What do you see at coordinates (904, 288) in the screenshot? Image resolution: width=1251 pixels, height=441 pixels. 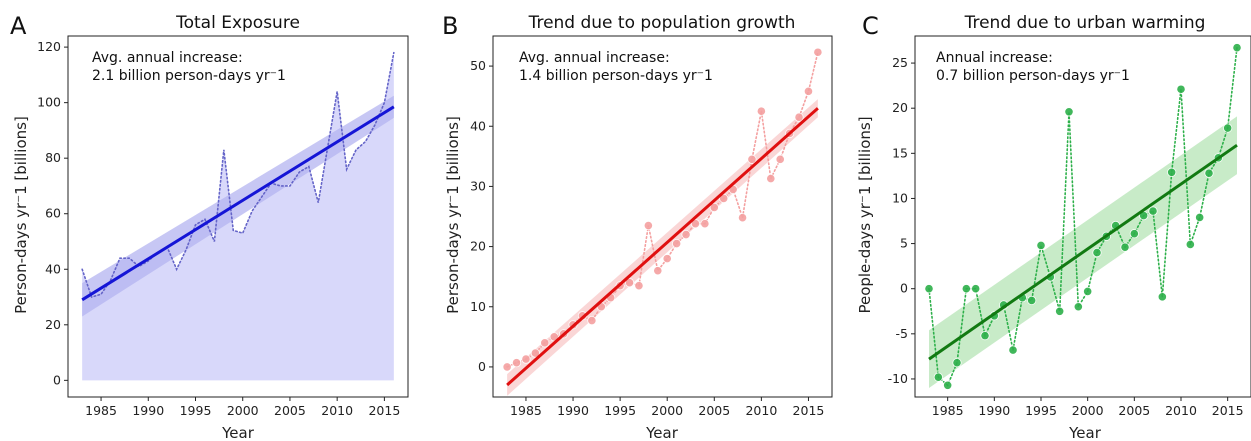 I see `y-tick-label-c: 0` at bounding box center [904, 288].